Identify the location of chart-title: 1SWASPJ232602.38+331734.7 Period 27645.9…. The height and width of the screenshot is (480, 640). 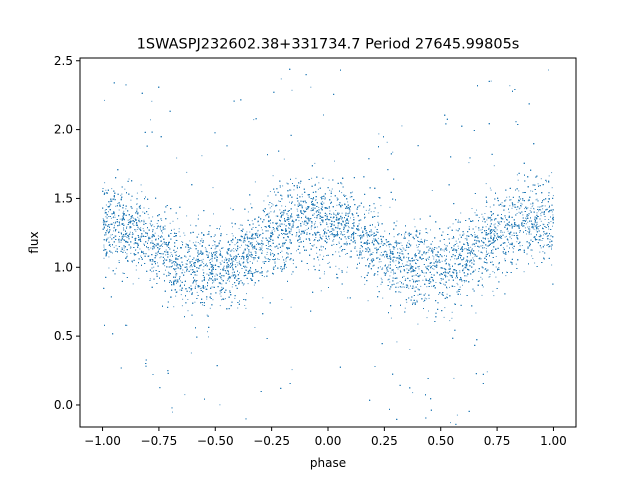
(328, 45).